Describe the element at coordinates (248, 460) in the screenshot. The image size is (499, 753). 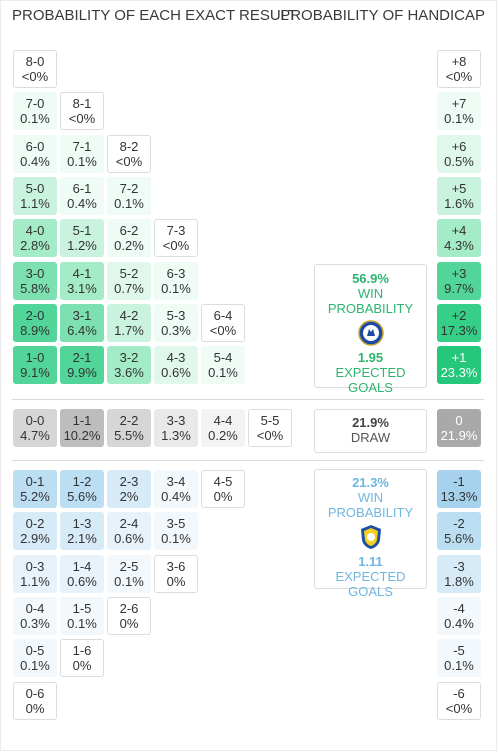
I see `draw-away-separator` at that location.